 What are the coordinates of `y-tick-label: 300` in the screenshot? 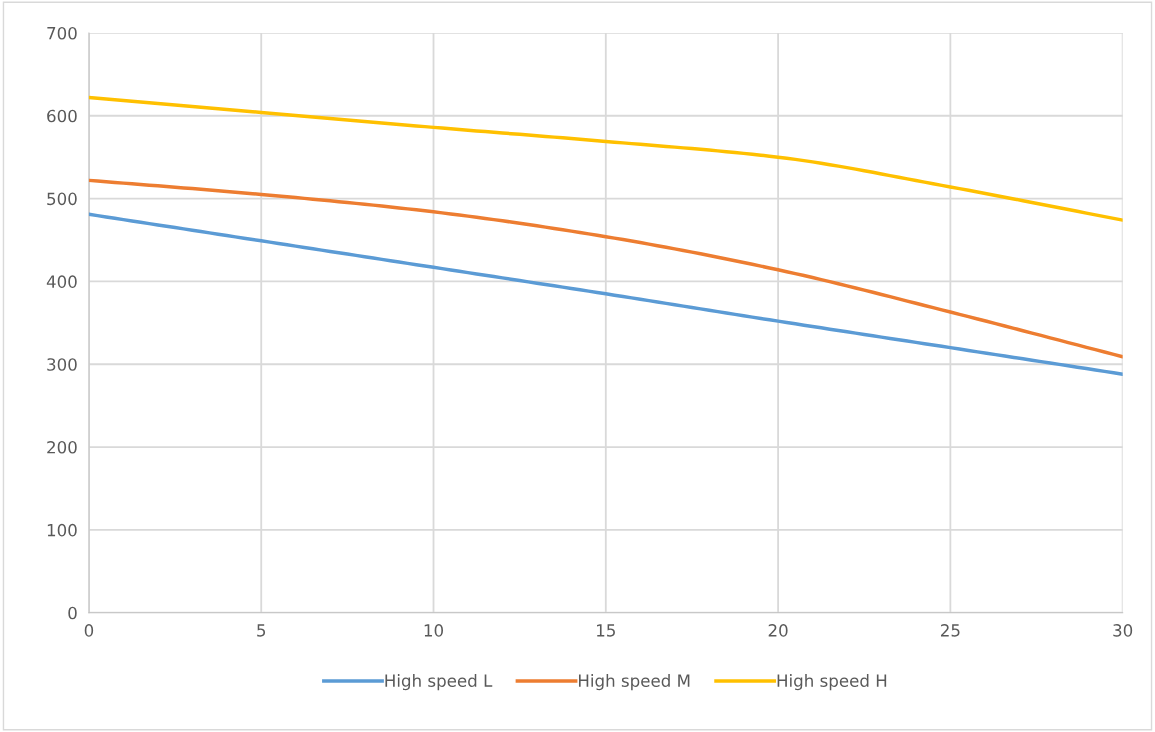 It's located at (62, 364).